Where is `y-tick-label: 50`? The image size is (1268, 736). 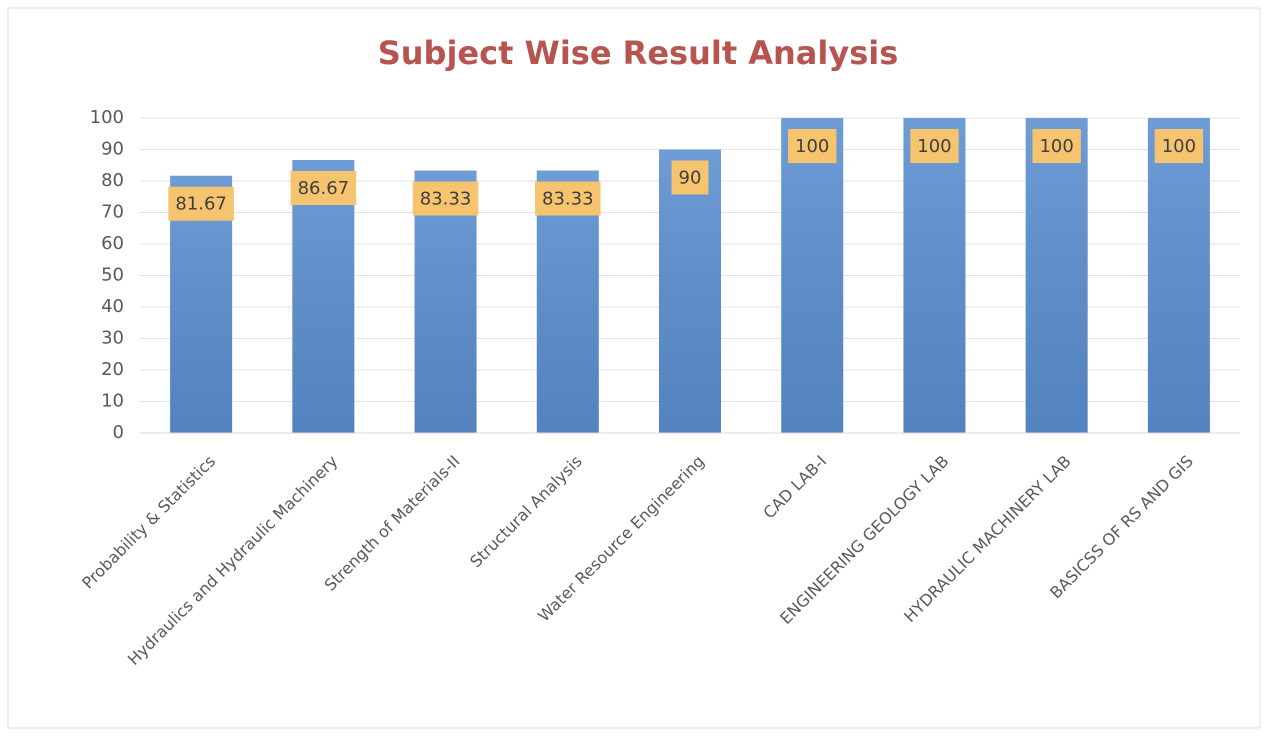
y-tick-label: 50 is located at coordinates (112, 275).